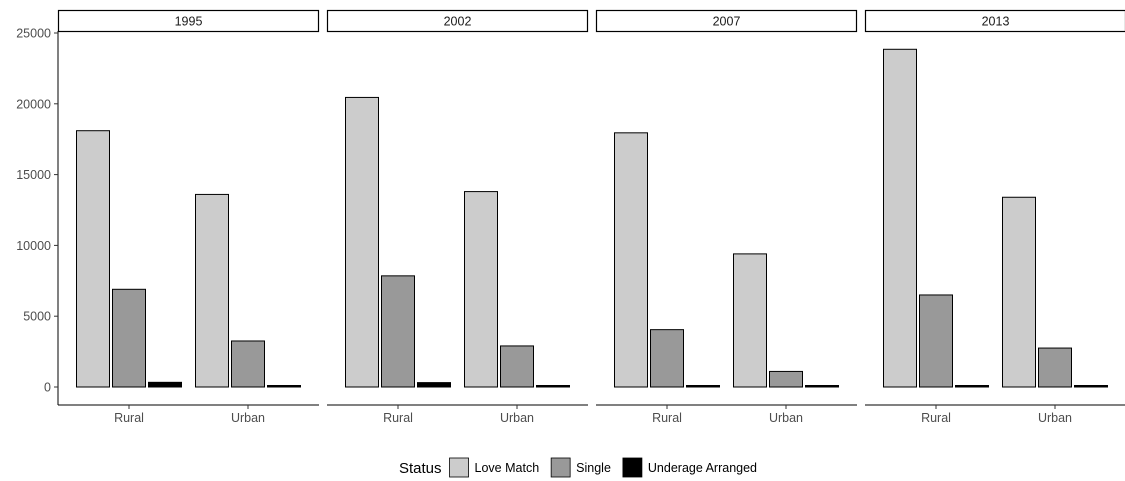 The width and height of the screenshot is (1125, 481). I want to click on facet-strip-label: 2007, so click(727, 22).